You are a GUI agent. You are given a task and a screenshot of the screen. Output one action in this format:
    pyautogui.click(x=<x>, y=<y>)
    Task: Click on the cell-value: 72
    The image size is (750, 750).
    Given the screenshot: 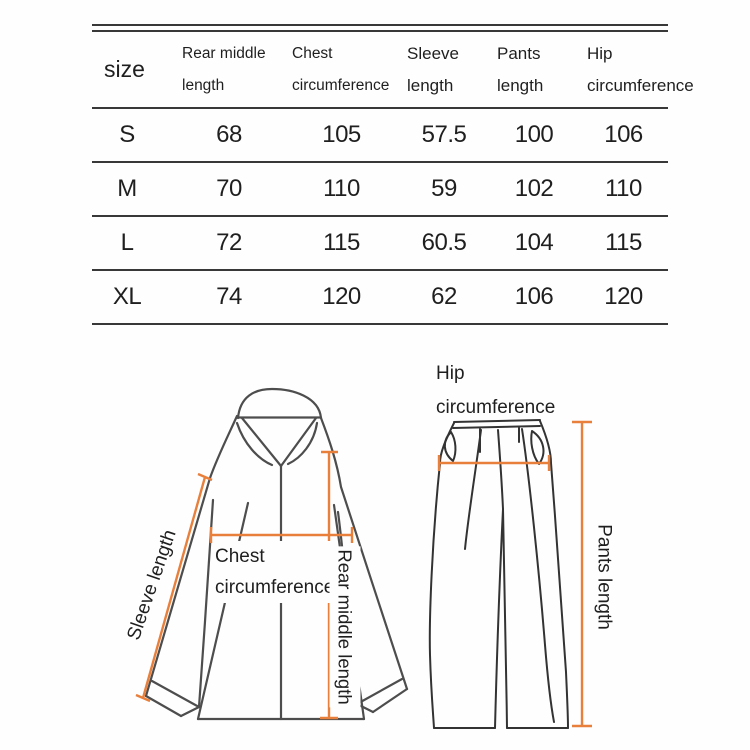 What is the action you would take?
    pyautogui.click(x=229, y=242)
    